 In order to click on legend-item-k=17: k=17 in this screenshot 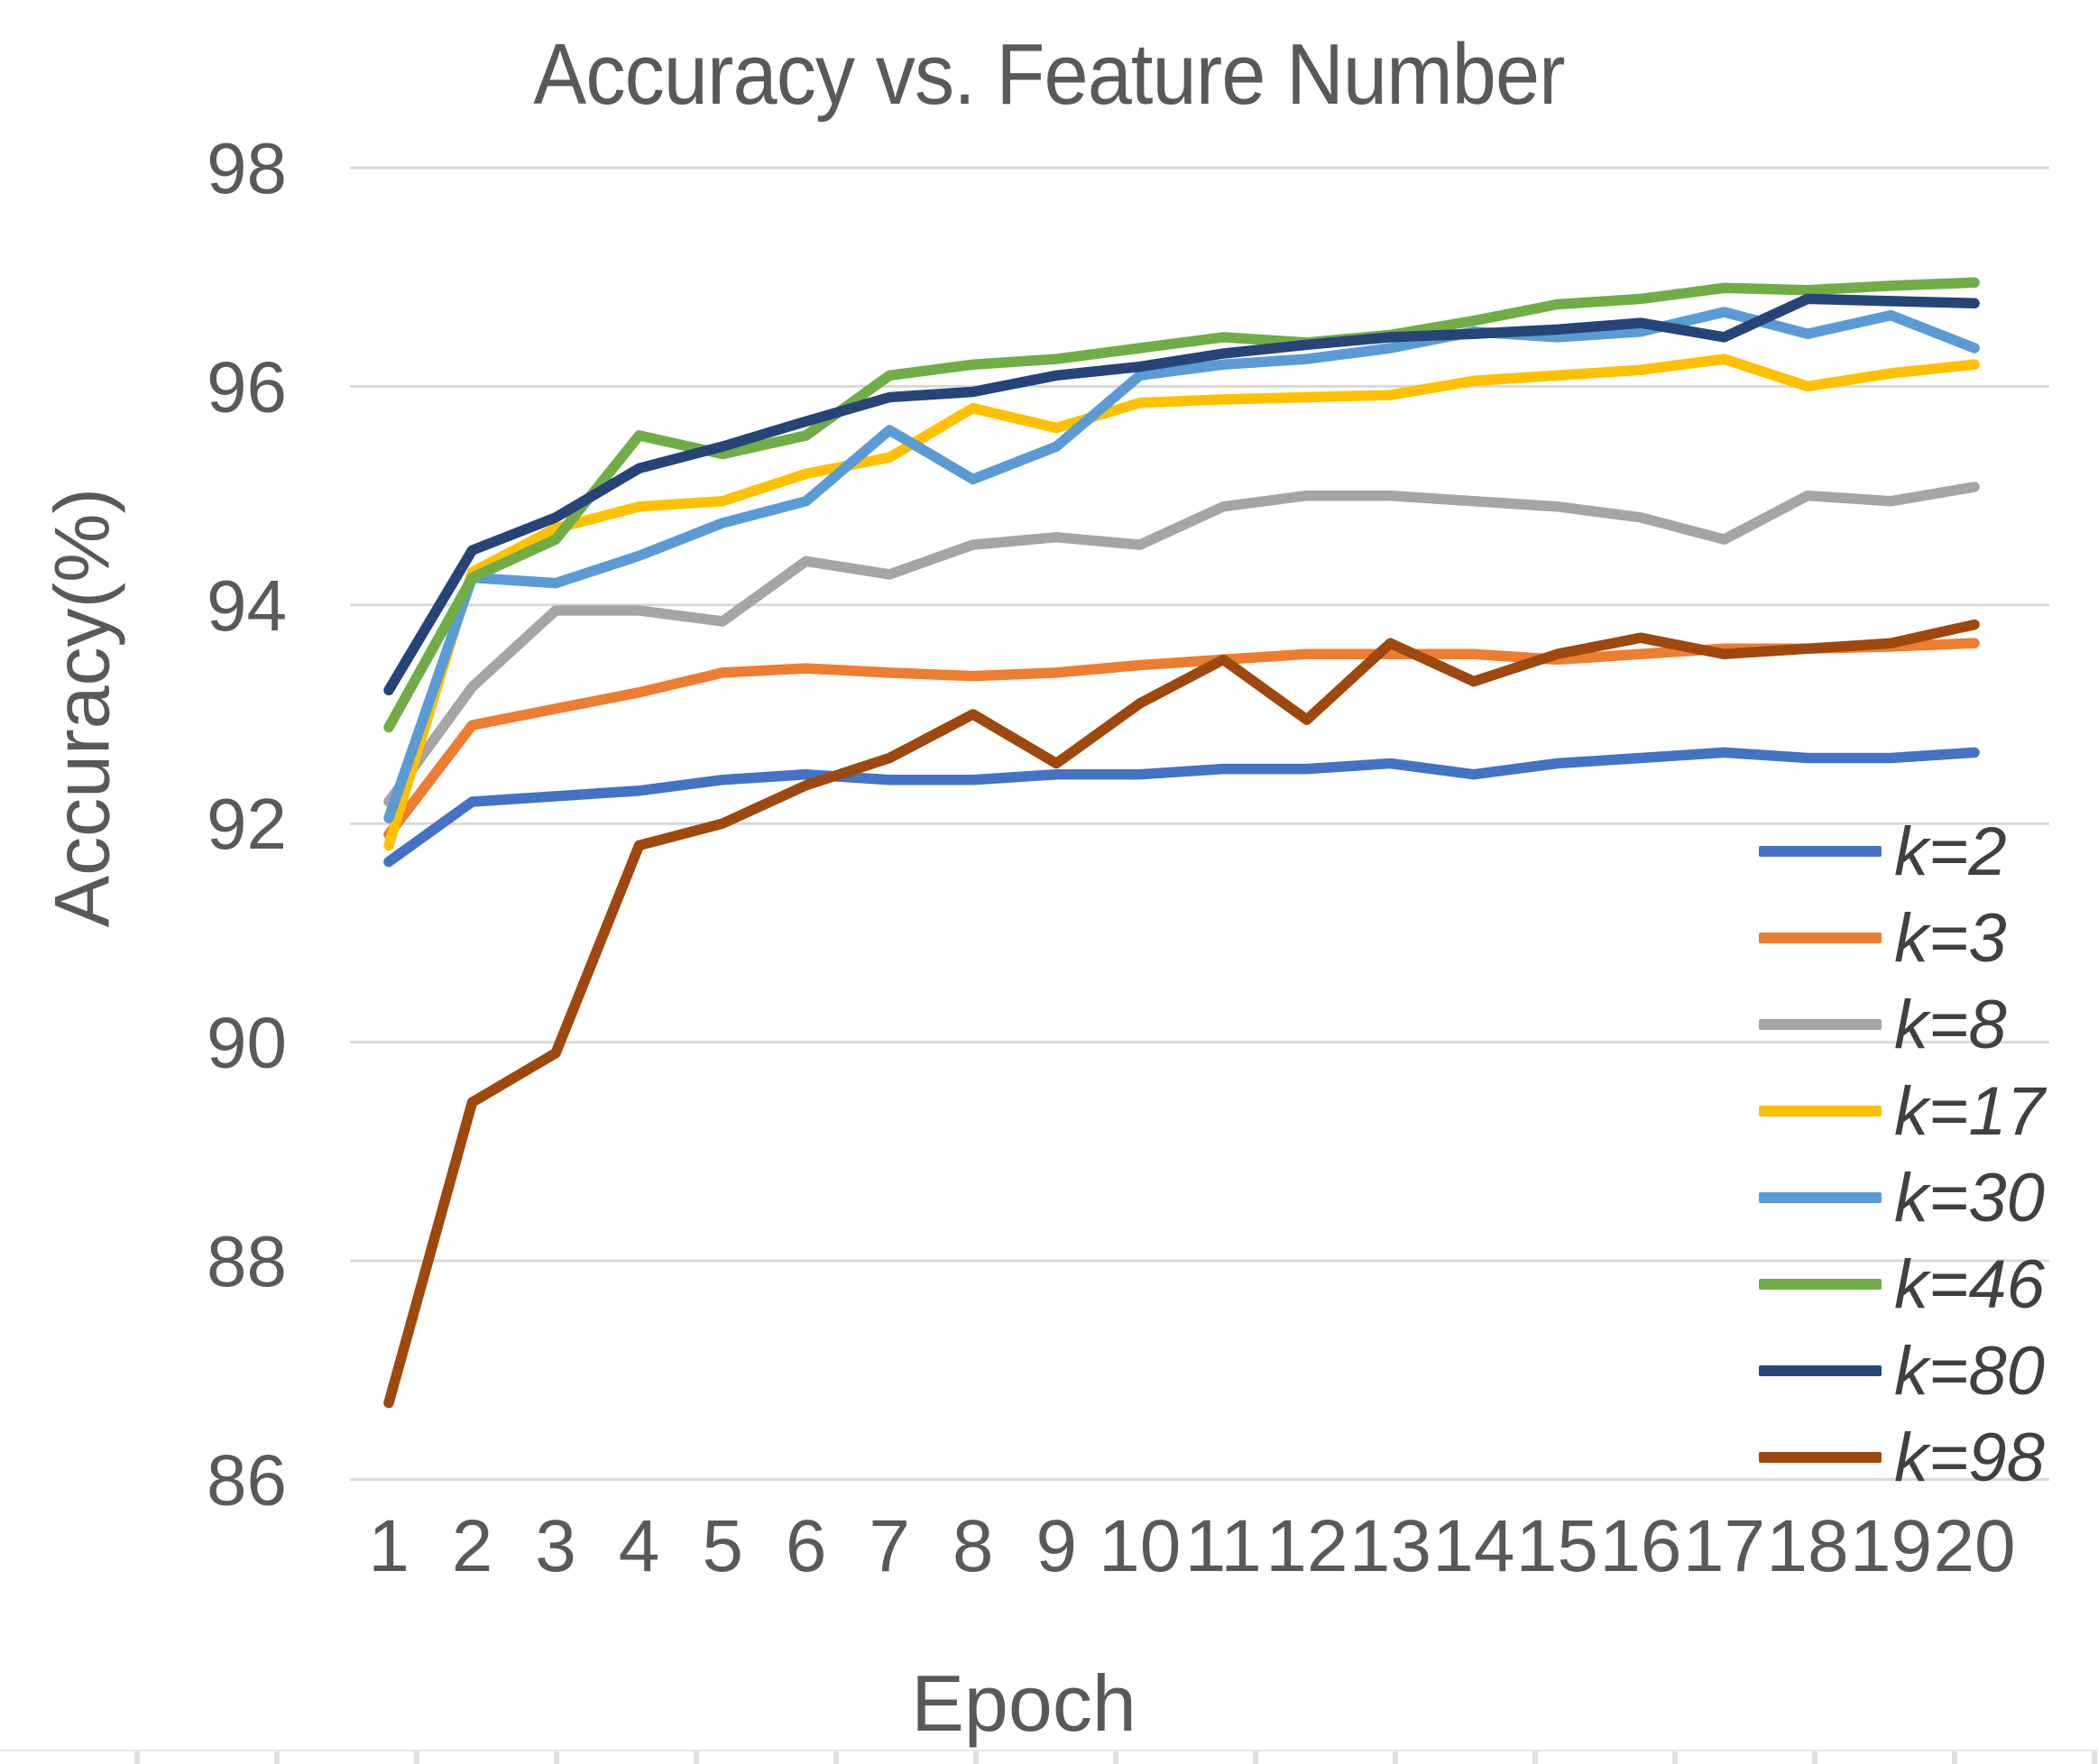, I will do `click(1922, 1111)`.